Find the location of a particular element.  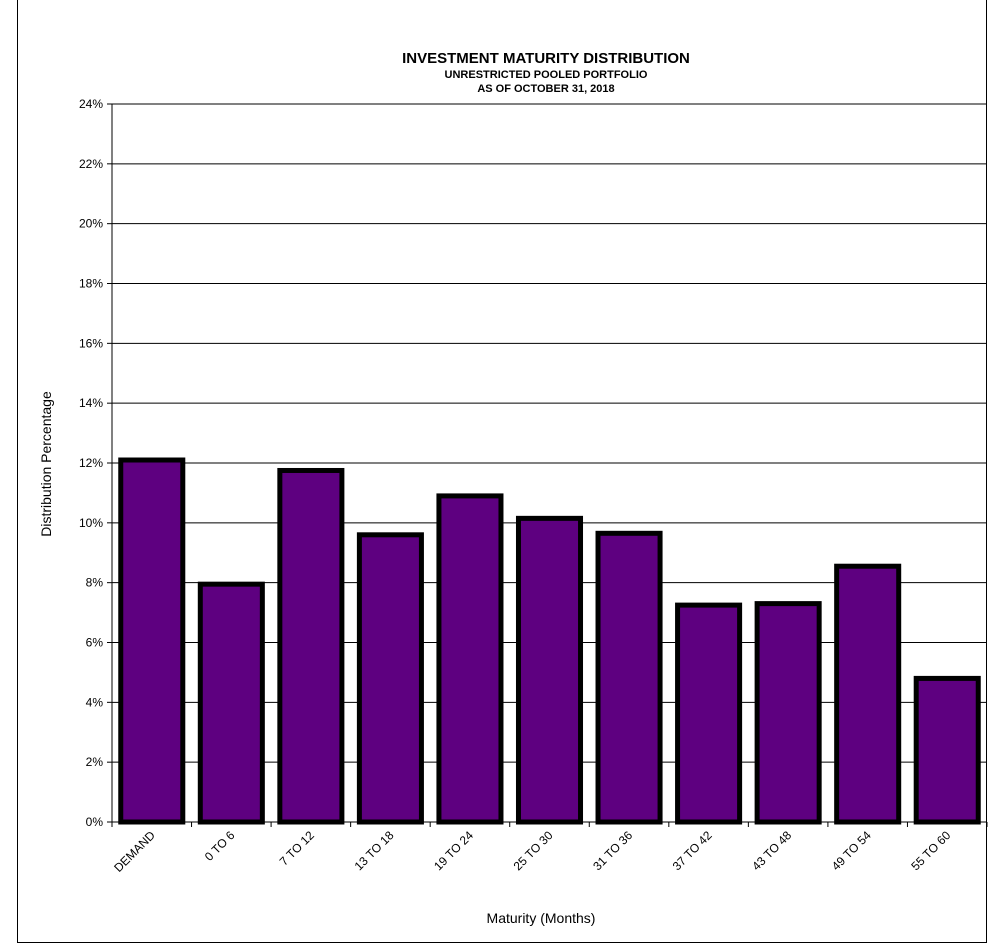

y-tick-label: 16% is located at coordinates (91, 343).